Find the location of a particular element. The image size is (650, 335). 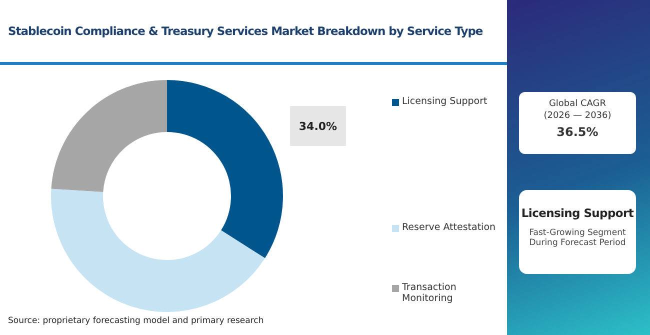

text: Licensing Support is located at coordinates (577, 213).